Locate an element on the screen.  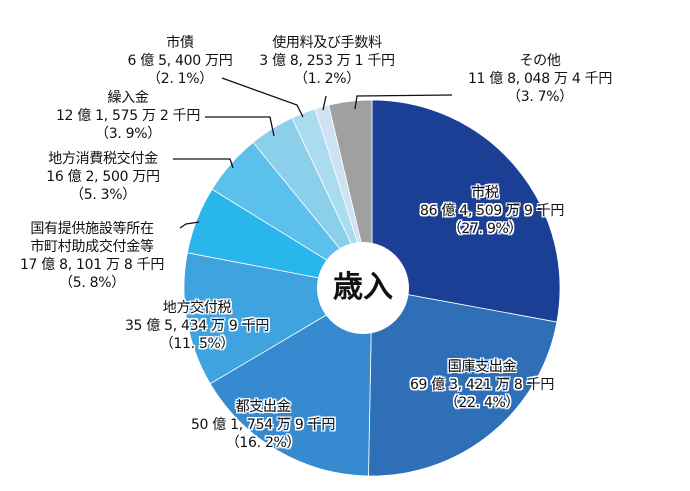
label-toshishutsu-name: 都支出金 is located at coordinates (263, 407).